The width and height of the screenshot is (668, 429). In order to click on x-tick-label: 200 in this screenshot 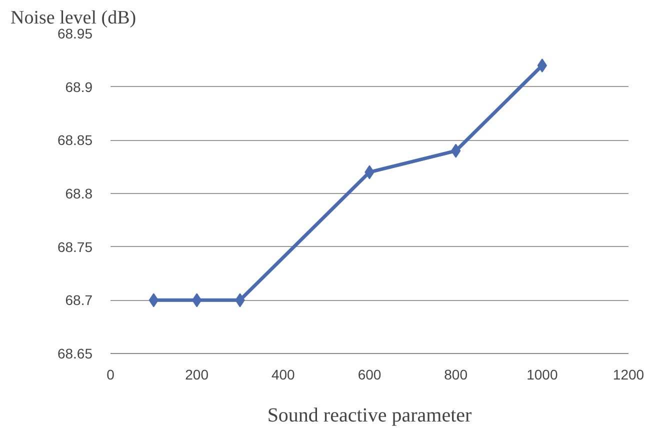, I will do `click(197, 374)`.